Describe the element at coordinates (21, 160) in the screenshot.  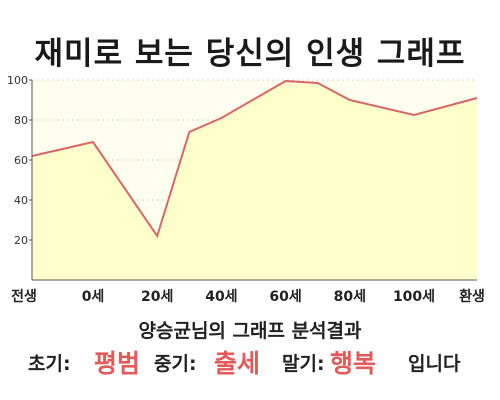
I see `y-tick-label-60: 60` at that location.